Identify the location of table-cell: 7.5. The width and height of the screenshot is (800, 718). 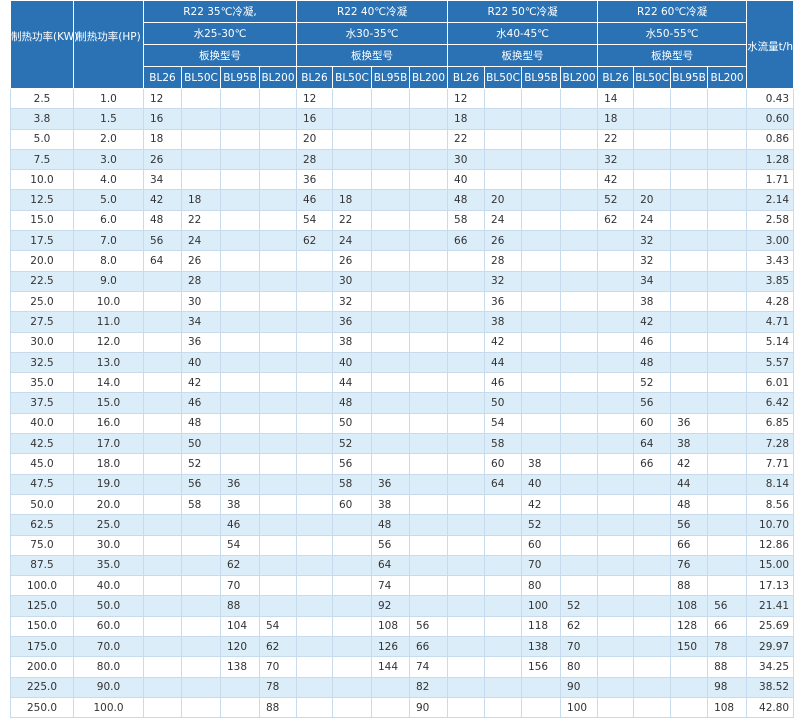
(42, 159).